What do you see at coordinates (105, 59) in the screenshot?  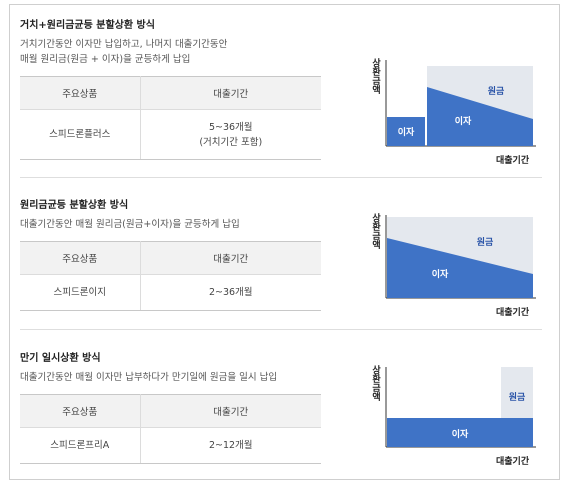 I see `description-line: 매월 원리금(원금 + 이자)을 균등하게 납입` at bounding box center [105, 59].